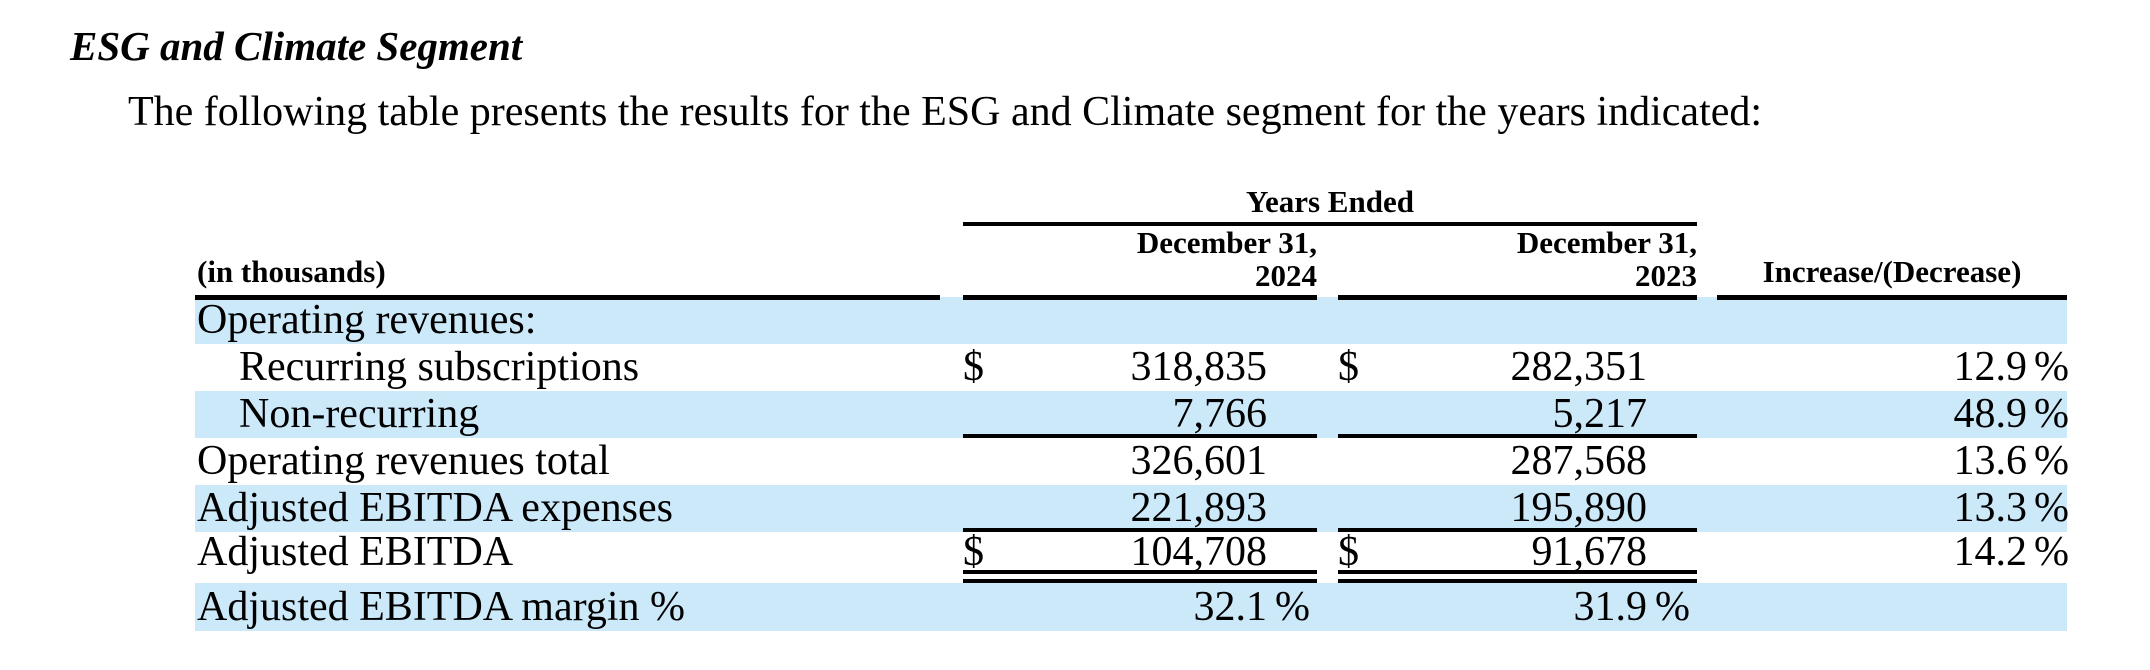 The height and width of the screenshot is (670, 2150). Describe the element at coordinates (1893, 367) in the screenshot. I see `change-value: 12.9 %` at that location.